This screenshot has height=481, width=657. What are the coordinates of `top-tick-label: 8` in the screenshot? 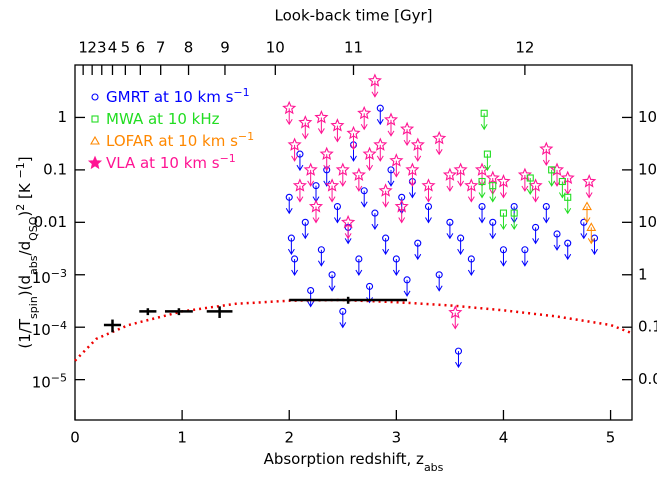 It's located at (189, 48).